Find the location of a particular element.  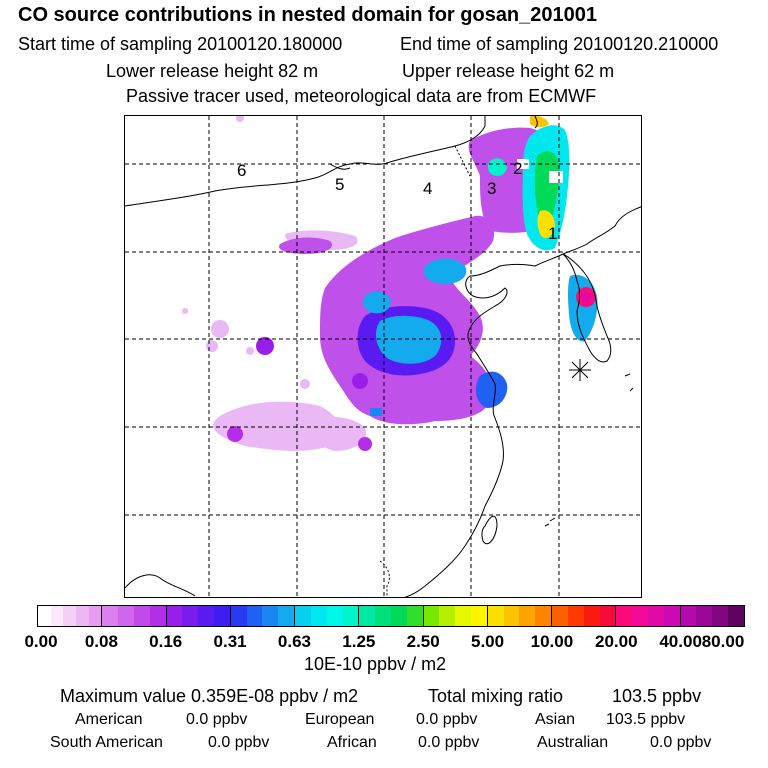

colorbar is located at coordinates (391, 616).